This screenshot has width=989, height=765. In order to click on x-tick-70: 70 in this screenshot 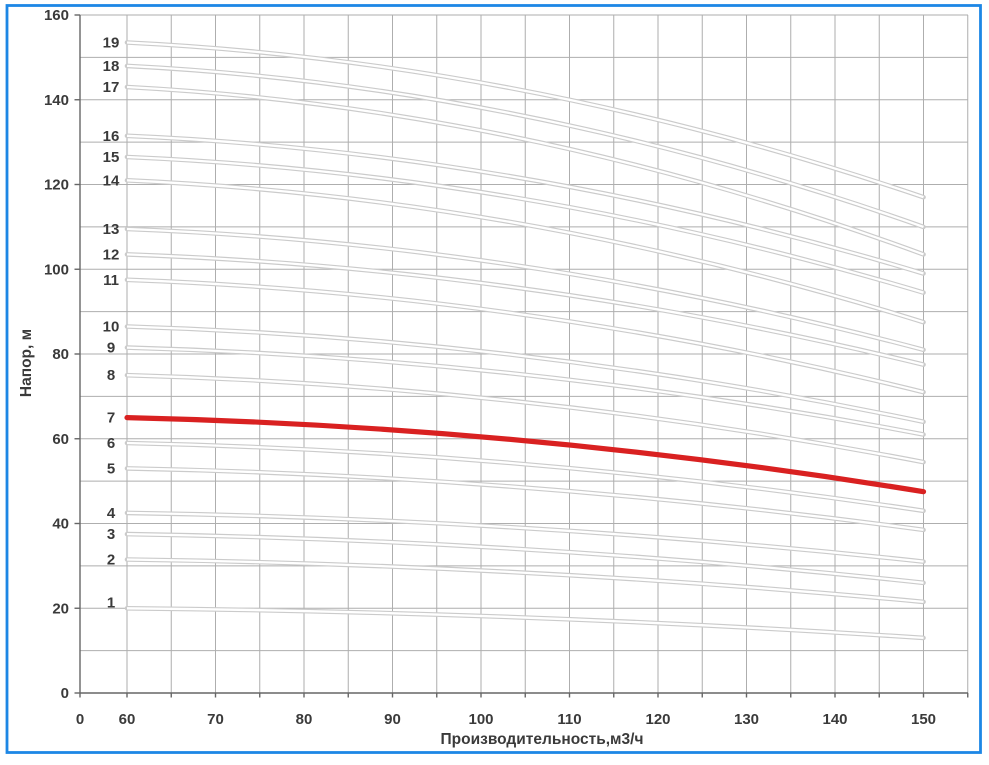, I will do `click(215, 719)`.